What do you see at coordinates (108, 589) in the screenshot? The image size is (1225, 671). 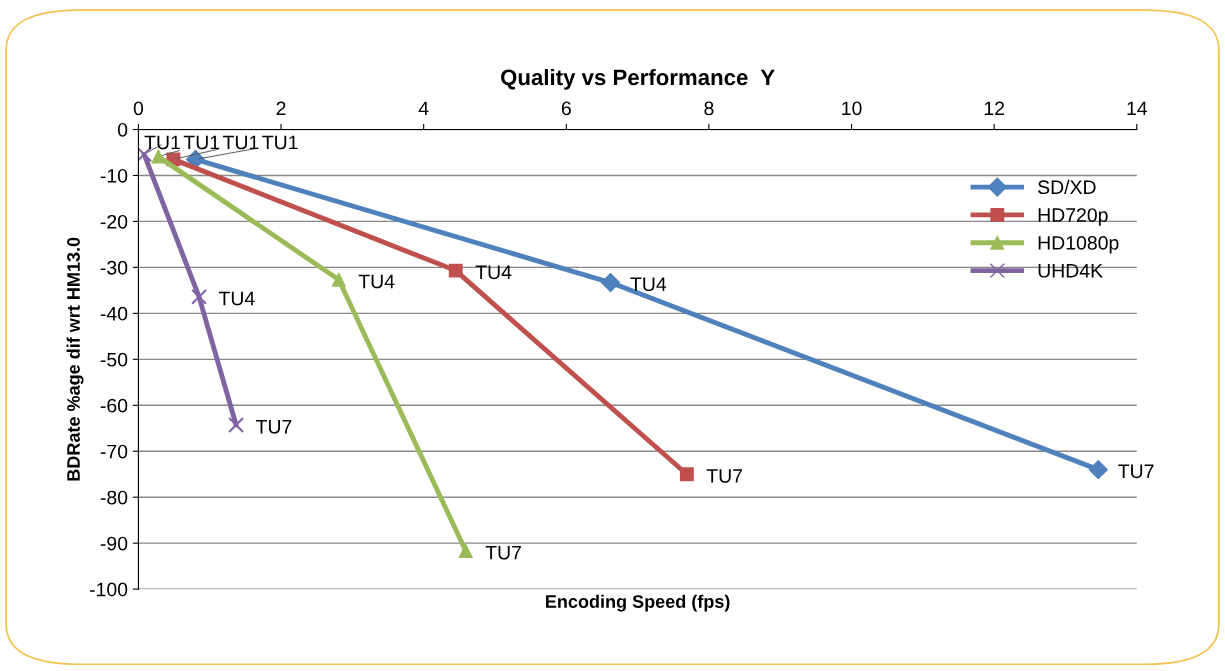 I see `y-tick-label: -100` at bounding box center [108, 589].